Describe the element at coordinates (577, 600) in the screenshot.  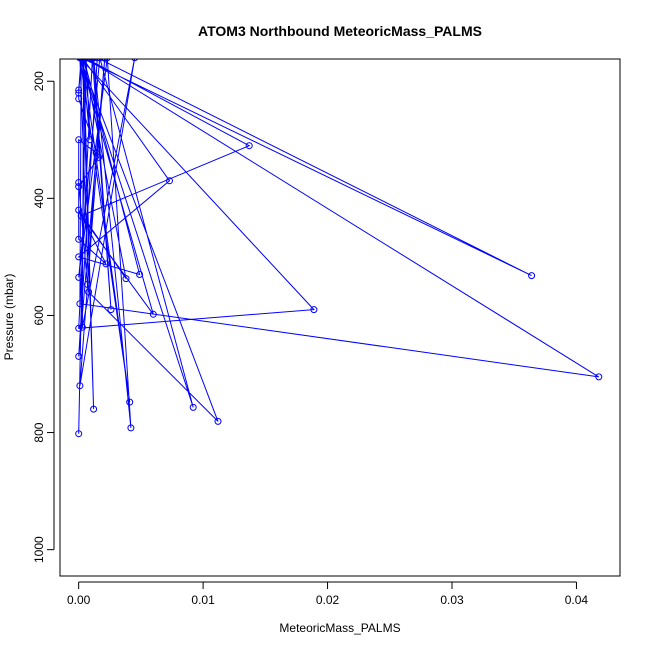
I see `x-tick-label: 0.04` at that location.